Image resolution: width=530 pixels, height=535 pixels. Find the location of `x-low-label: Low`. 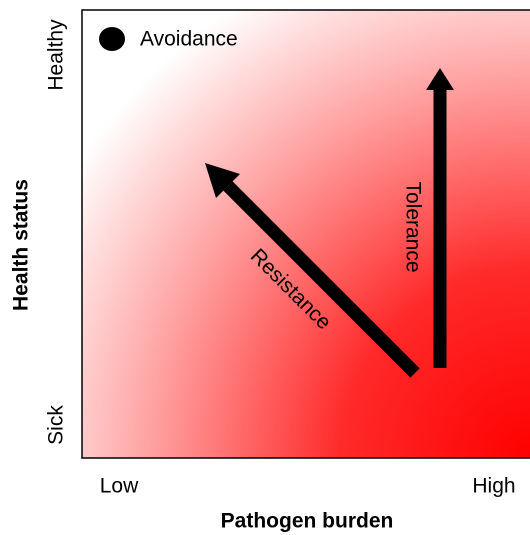

x-low-label: Low is located at coordinates (119, 486).